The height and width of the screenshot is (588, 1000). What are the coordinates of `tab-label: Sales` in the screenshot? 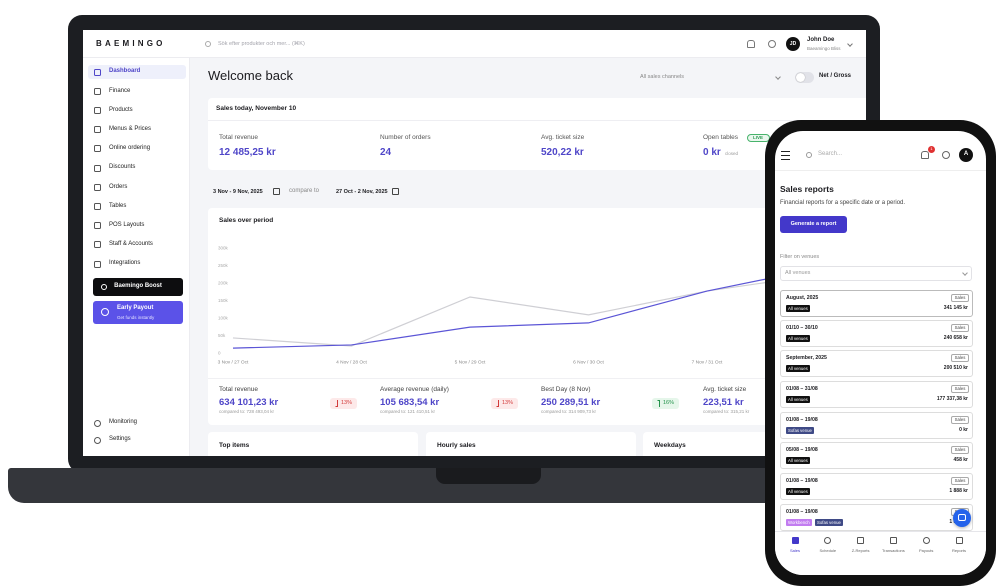 It's located at (795, 550).